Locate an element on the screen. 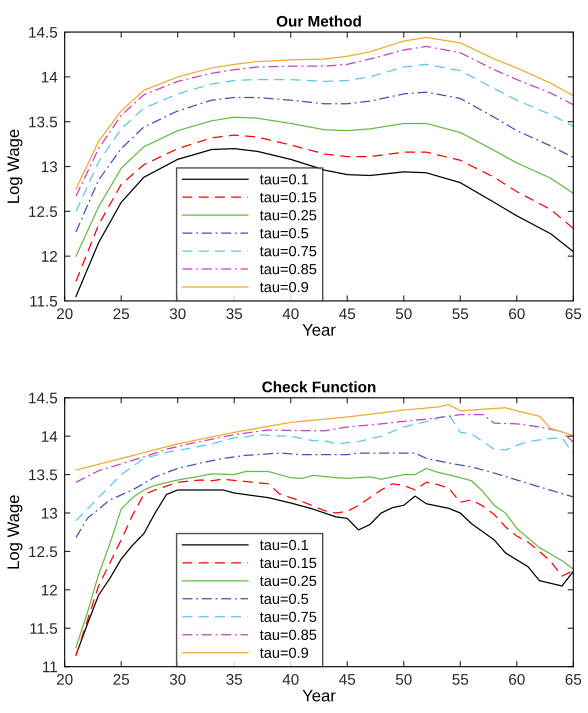  chart-title: Check Function is located at coordinates (319, 386).